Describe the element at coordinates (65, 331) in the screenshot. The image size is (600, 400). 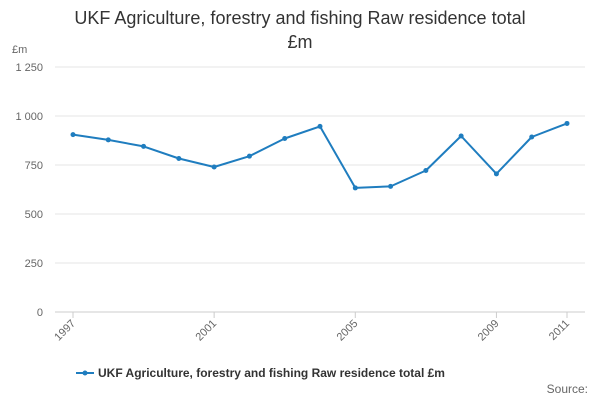
I see `x-tick-label: 1997` at that location.